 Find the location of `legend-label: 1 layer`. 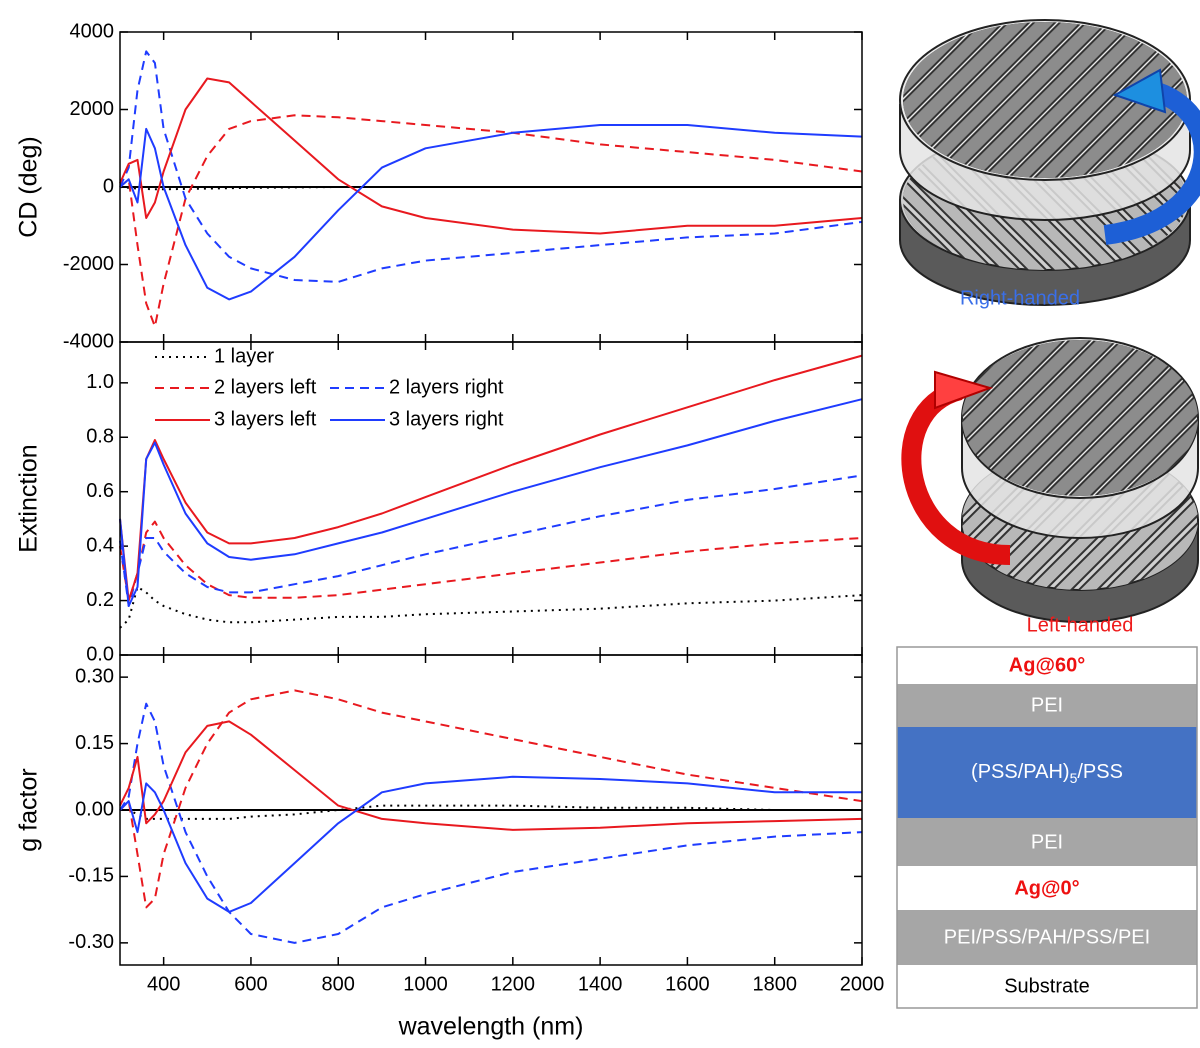

legend-label: 1 layer is located at coordinates (244, 356).